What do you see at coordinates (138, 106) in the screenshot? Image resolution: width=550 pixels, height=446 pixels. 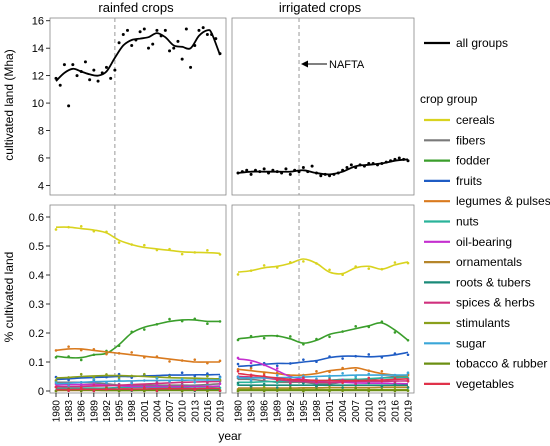 I see `top-panel-frame-rainfed` at bounding box center [138, 106].